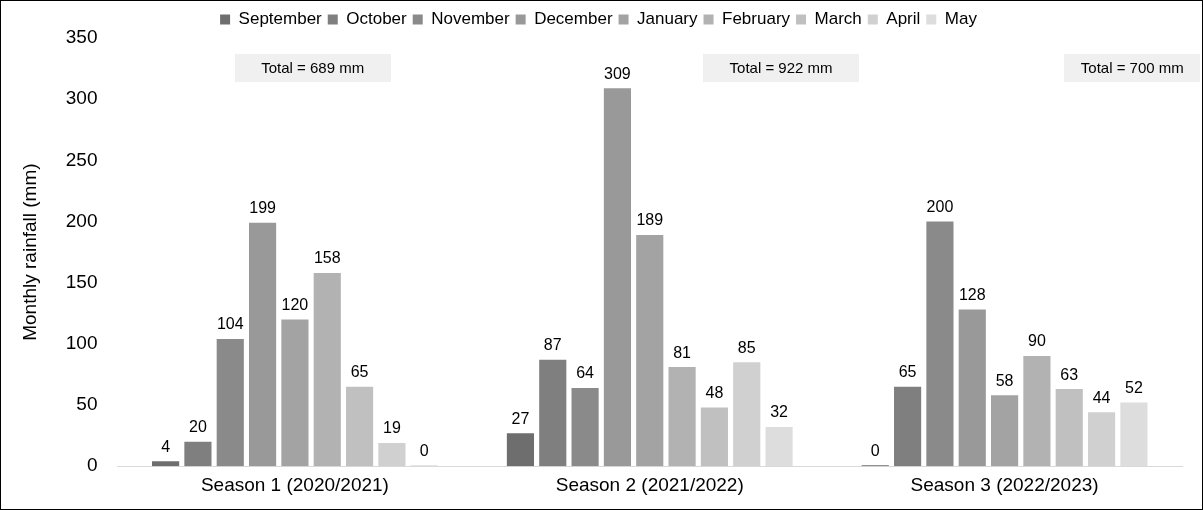 The width and height of the screenshot is (1203, 510). What do you see at coordinates (470, 19) in the screenshot?
I see `legend-label: November` at bounding box center [470, 19].